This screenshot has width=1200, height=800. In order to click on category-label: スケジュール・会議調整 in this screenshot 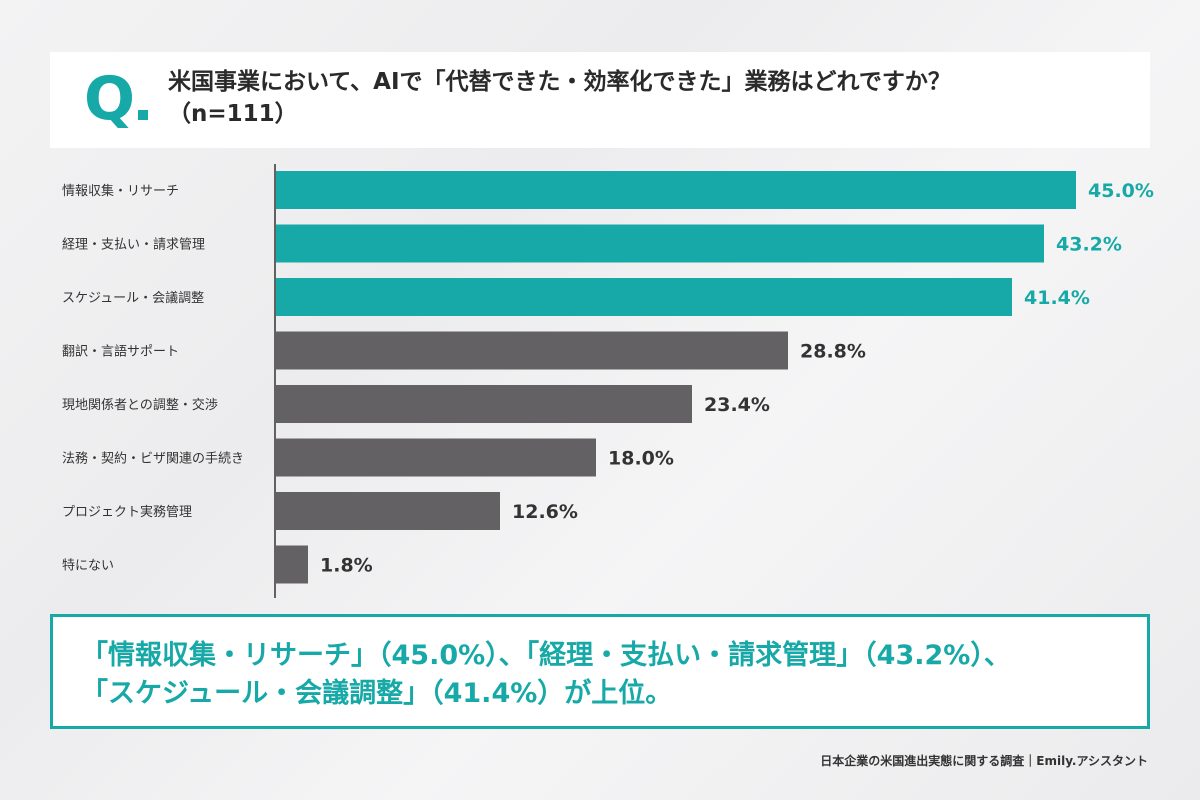, I will do `click(133, 298)`.